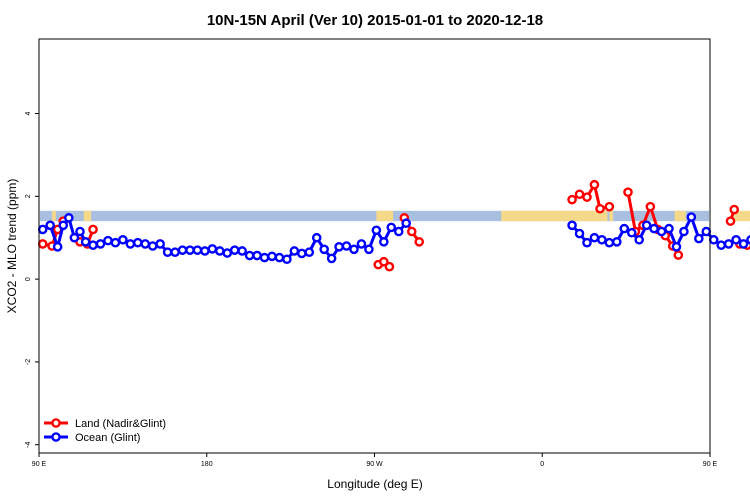  Describe the element at coordinates (374, 216) in the screenshot. I see `ocean-band` at that location.